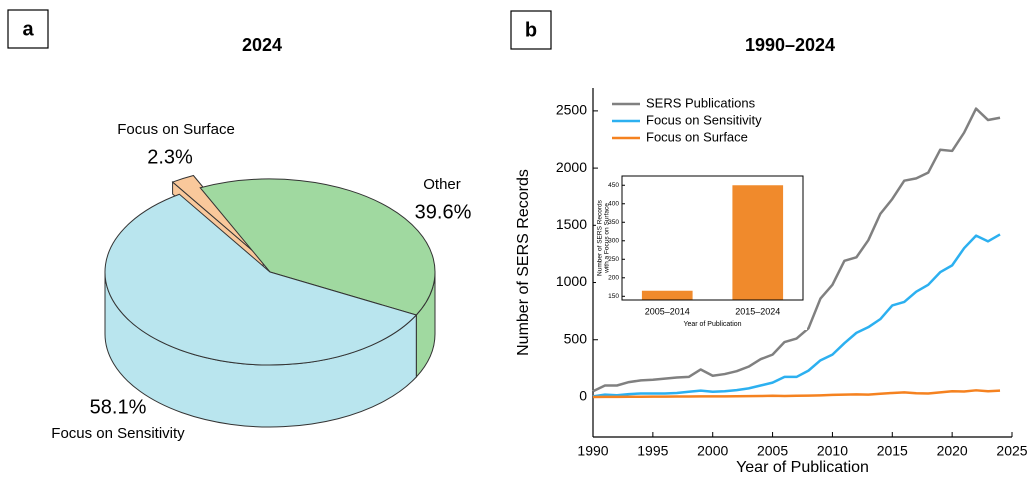 Image resolution: width=1031 pixels, height=479 pixels. I want to click on slice-label: Focus on Surface, so click(176, 129).